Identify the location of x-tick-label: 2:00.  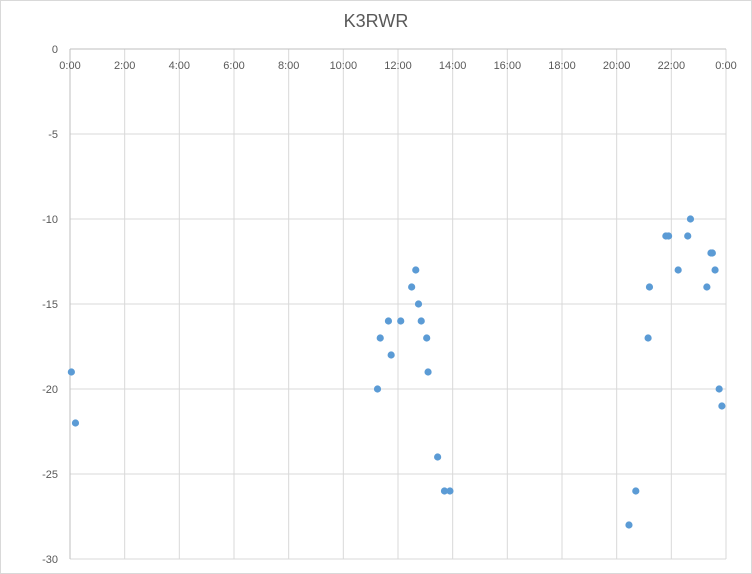
(124, 66).